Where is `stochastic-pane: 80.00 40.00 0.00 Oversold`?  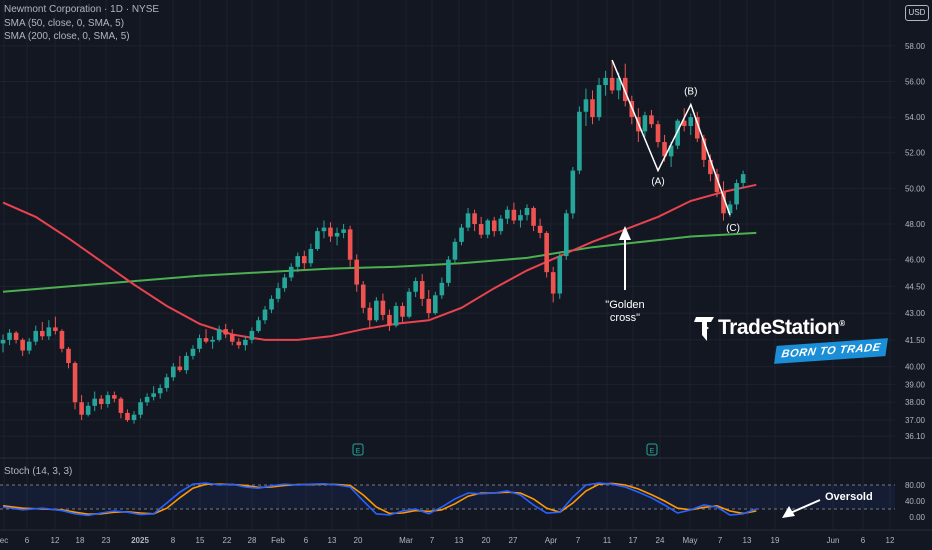
stochastic-pane: 80.00 40.00 0.00 Oversold is located at coordinates (463, 501).